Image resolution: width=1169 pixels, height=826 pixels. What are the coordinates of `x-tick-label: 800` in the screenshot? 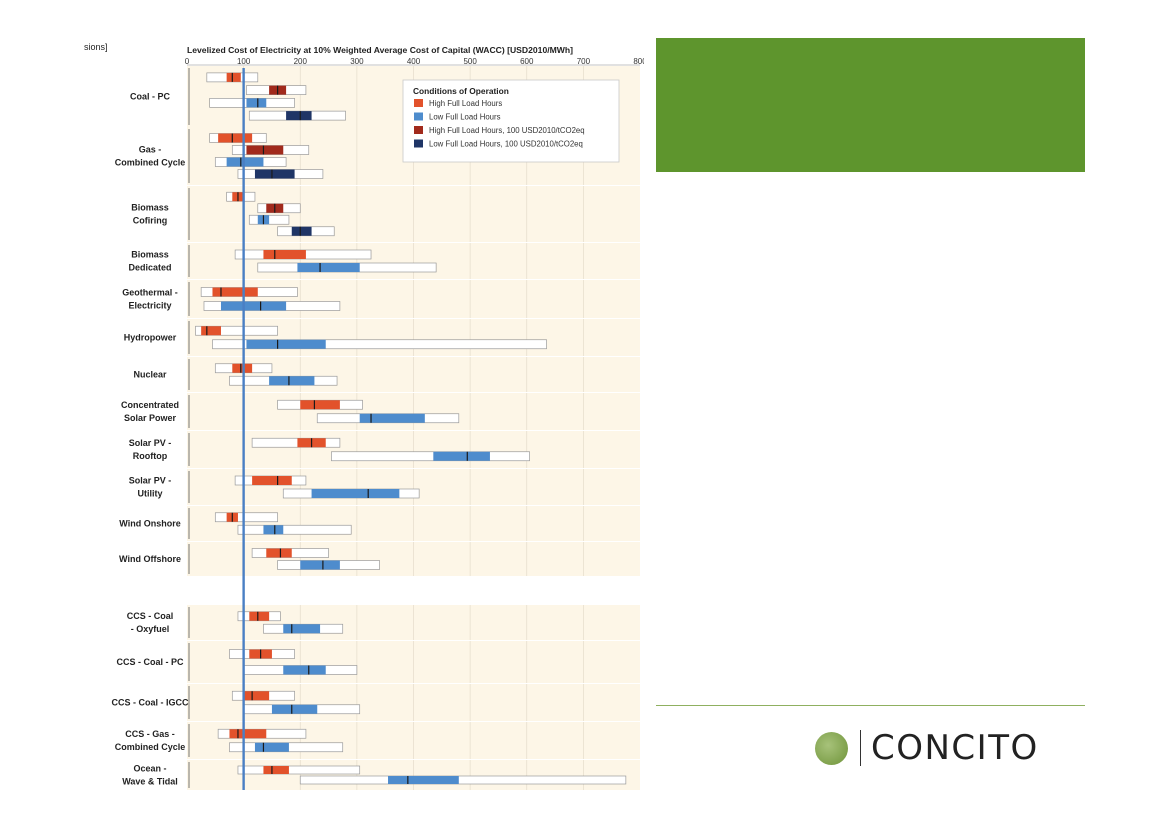 It's located at (638, 61).